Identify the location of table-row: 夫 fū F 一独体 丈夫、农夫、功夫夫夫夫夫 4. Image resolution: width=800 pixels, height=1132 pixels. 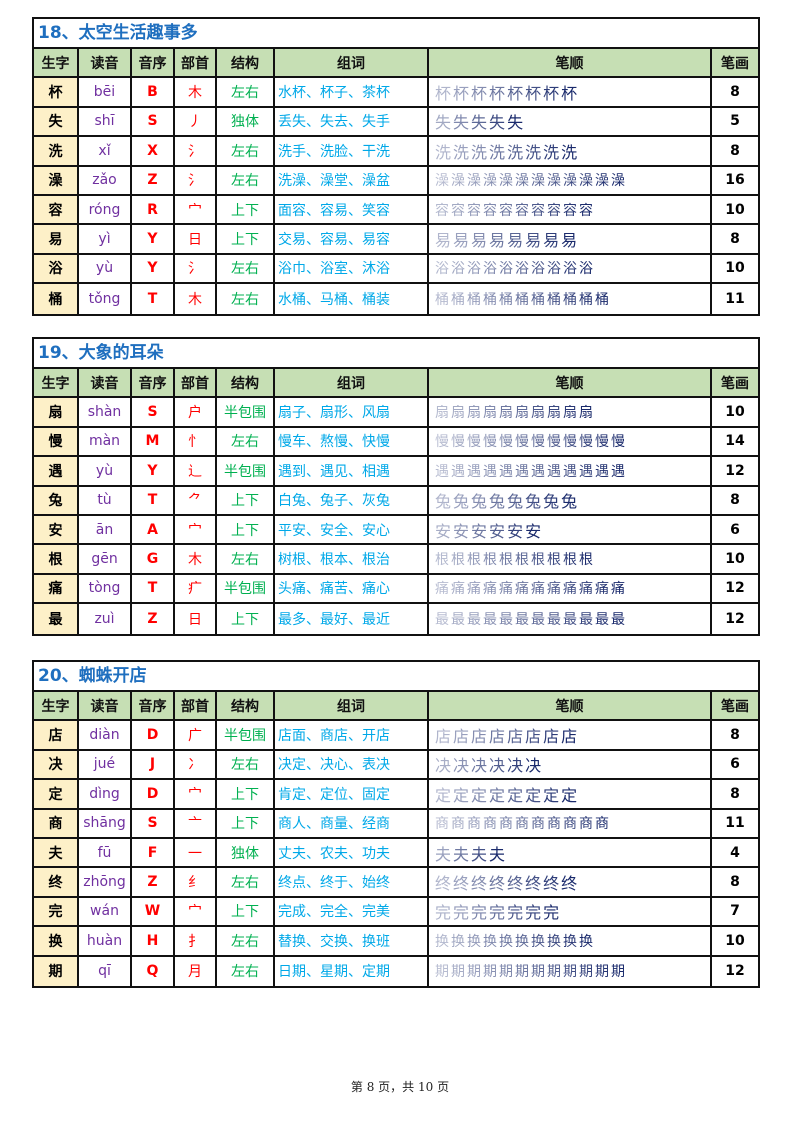
(396, 853).